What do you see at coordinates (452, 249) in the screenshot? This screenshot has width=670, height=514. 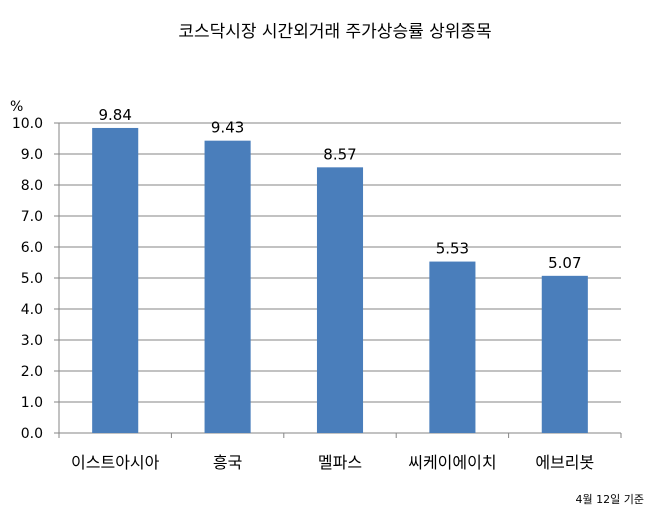 I see `data-label: 5.53` at bounding box center [452, 249].